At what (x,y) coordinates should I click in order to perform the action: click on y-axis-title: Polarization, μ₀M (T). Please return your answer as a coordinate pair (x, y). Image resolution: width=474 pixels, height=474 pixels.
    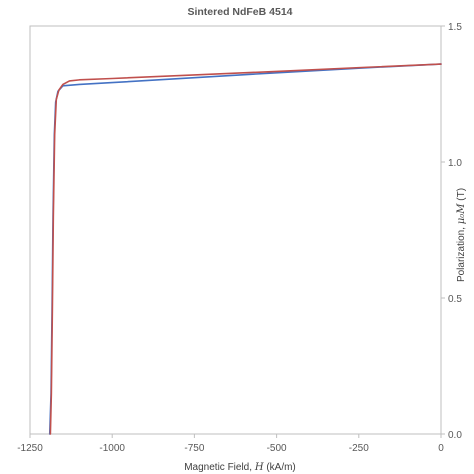
    Looking at the image, I should click on (461, 235).